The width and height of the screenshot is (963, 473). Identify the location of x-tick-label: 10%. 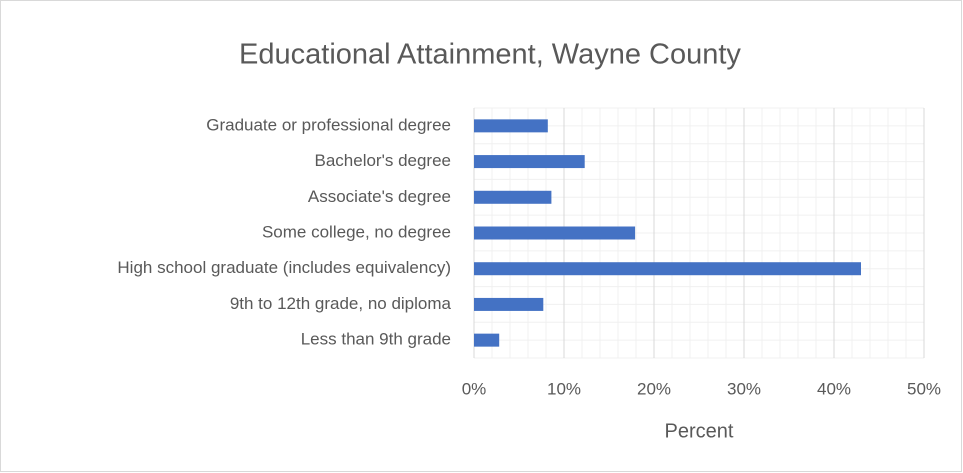
(564, 388).